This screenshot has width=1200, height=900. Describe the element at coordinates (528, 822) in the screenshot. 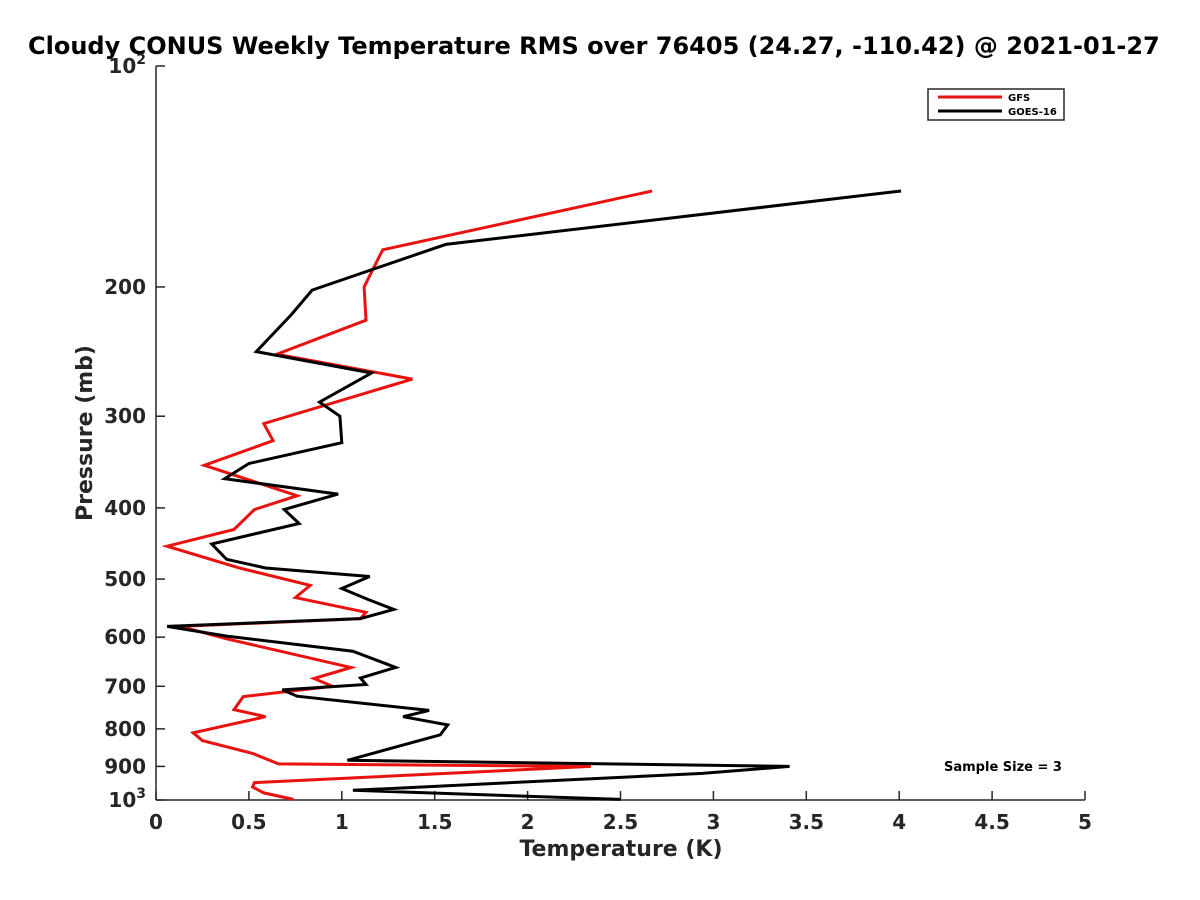

I see `x-tick-label: 2` at that location.